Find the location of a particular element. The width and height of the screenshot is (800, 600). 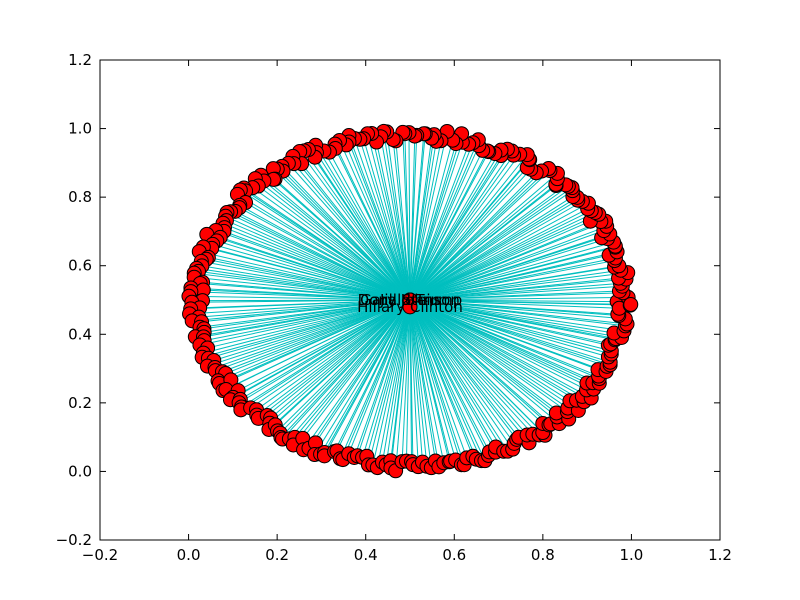

center-node-label-2: Jill Stein is located at coordinates (409, 300).